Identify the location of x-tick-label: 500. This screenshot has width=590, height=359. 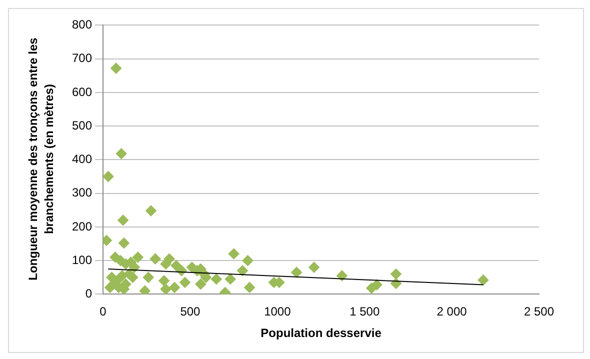
(190, 311).